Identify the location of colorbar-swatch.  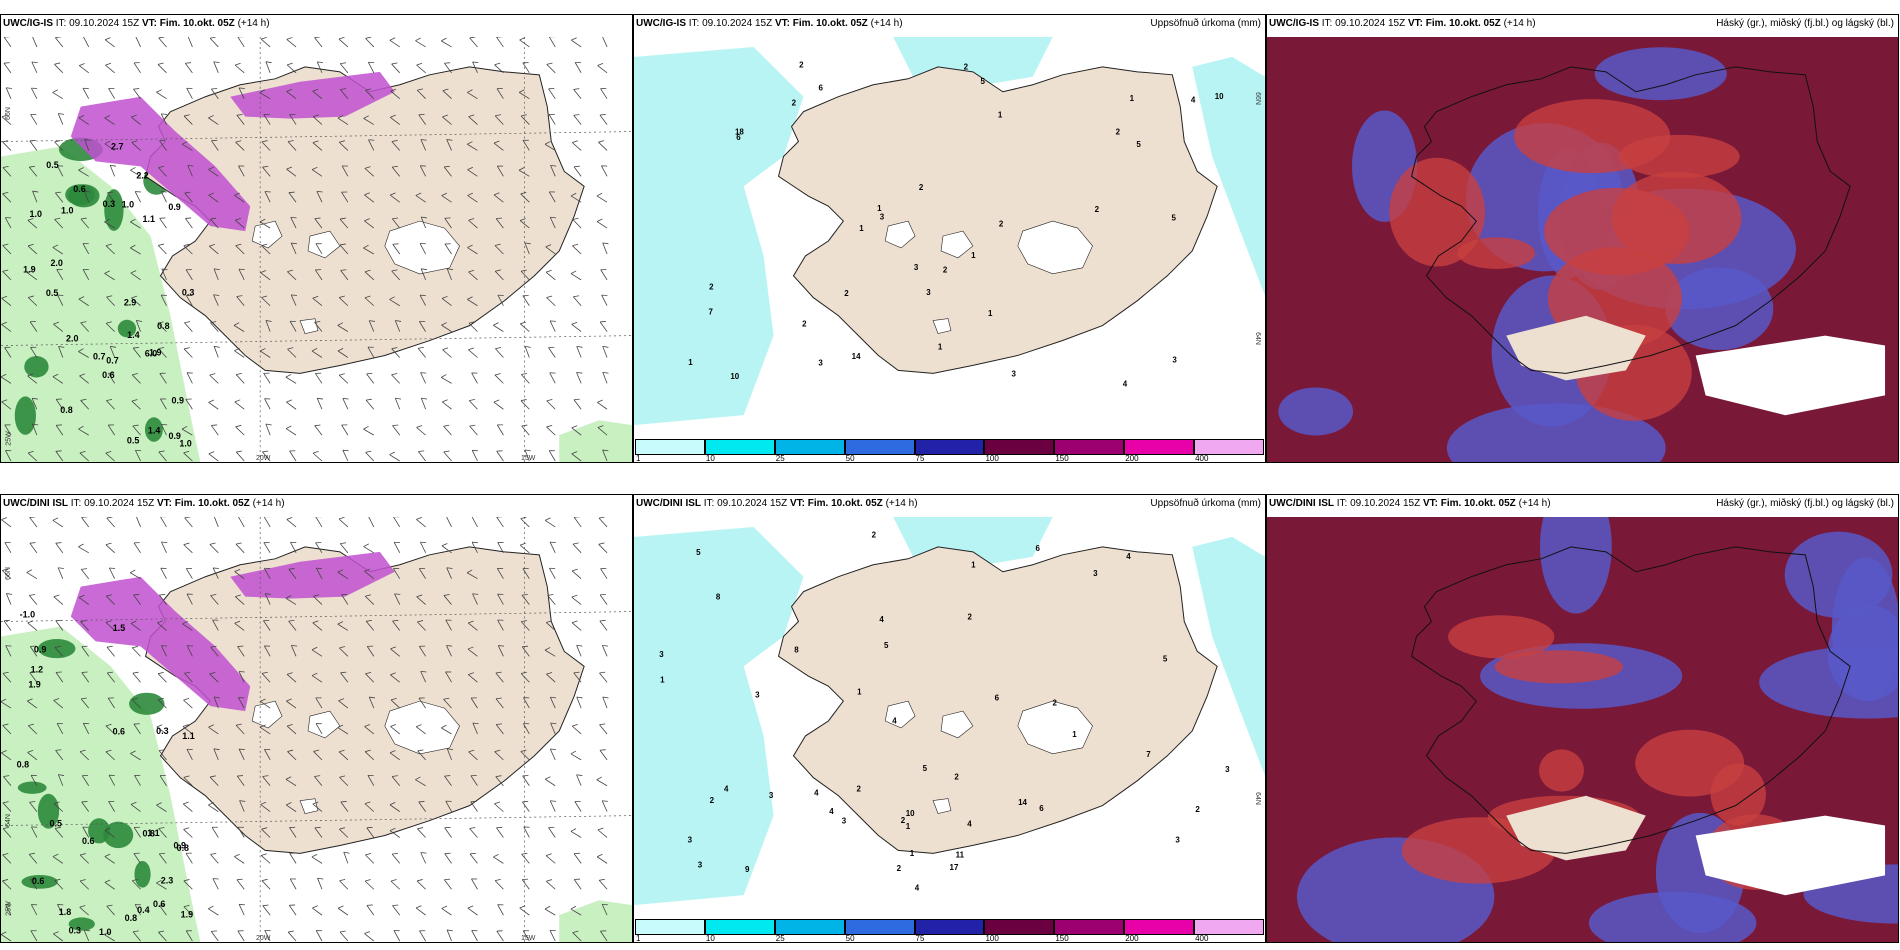
(1159, 927).